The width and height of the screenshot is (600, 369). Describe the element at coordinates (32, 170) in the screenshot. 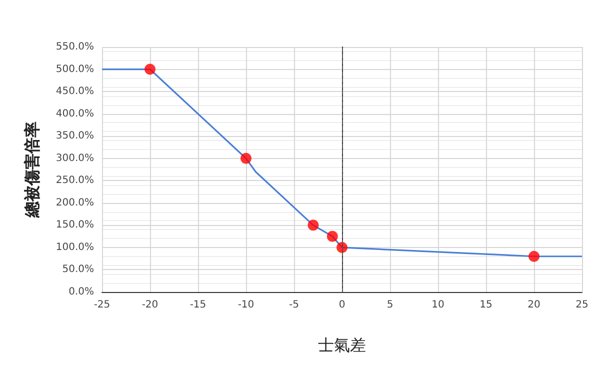

I see `y-axis-title: 總被傷害倍率` at that location.